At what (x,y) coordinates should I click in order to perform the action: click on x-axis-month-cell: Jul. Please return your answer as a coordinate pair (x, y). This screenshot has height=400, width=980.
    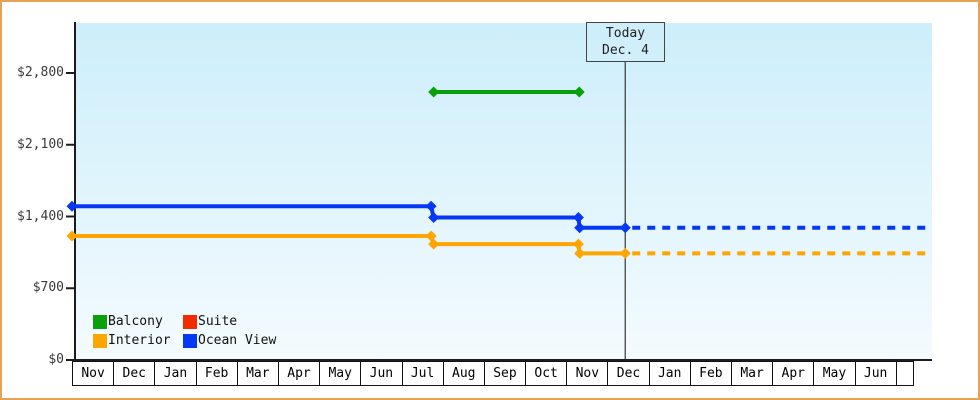
    Looking at the image, I should click on (422, 373).